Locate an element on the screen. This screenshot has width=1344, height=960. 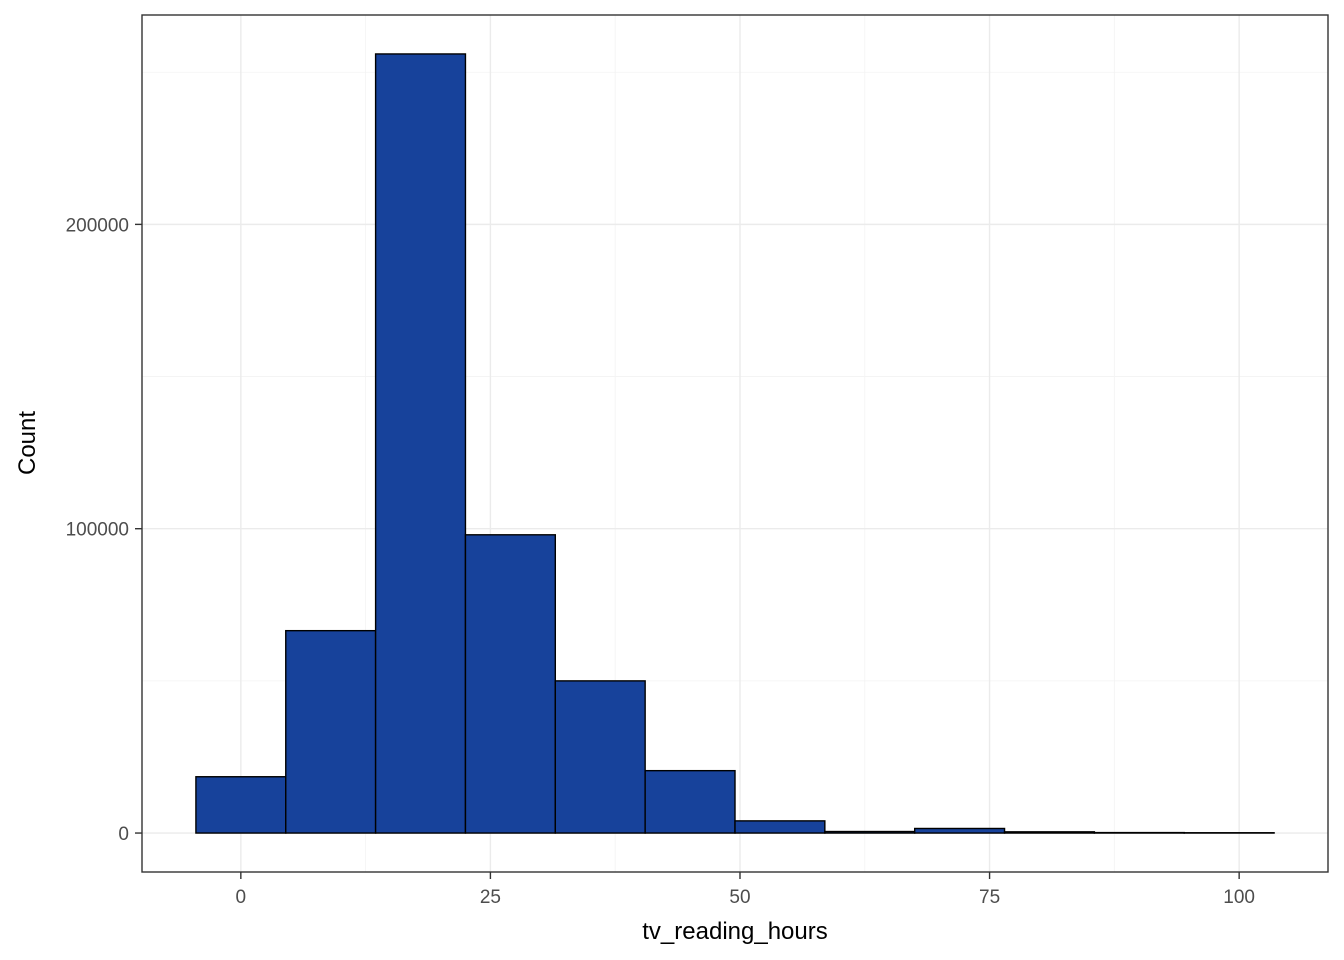
y-axis-title: Count is located at coordinates (27, 443).